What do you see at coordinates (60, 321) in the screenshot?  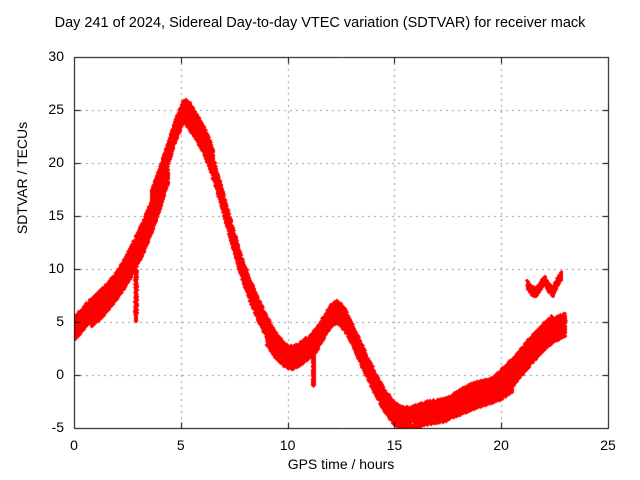 I see `y-tick-label: 5` at bounding box center [60, 321].